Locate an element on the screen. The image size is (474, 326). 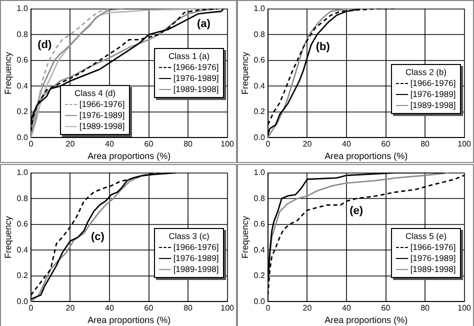
legend-title: Class 3 (c) is located at coordinates (189, 236).